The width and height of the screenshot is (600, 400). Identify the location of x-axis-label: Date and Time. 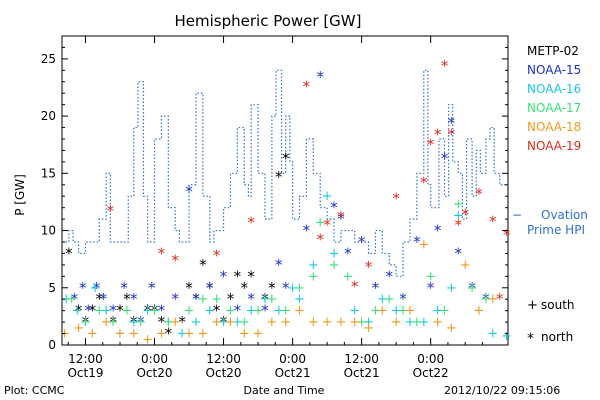
(284, 390).